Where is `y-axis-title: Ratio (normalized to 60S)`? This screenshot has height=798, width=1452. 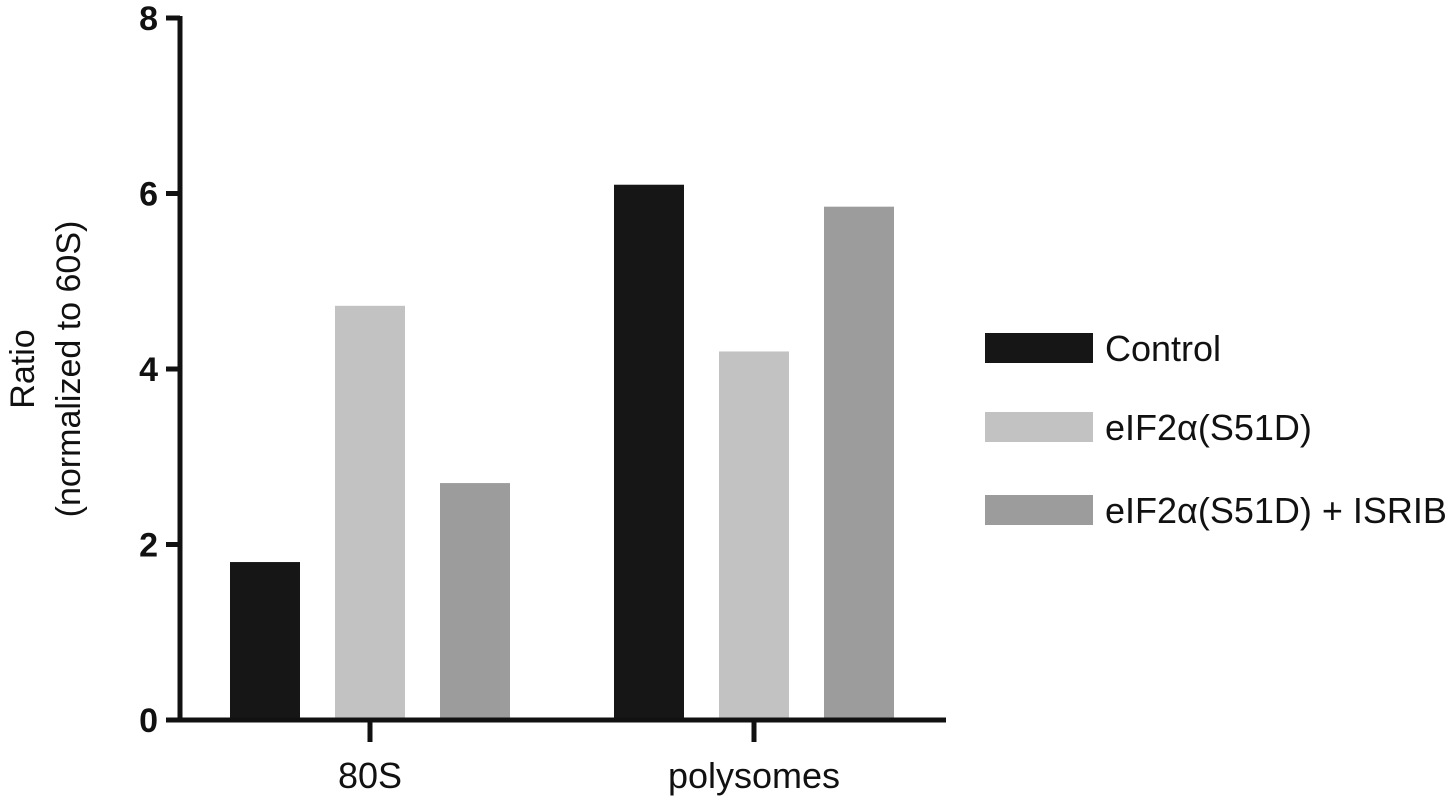
y-axis-title: Ratio (normalized to 60S) is located at coordinates (46, 369).